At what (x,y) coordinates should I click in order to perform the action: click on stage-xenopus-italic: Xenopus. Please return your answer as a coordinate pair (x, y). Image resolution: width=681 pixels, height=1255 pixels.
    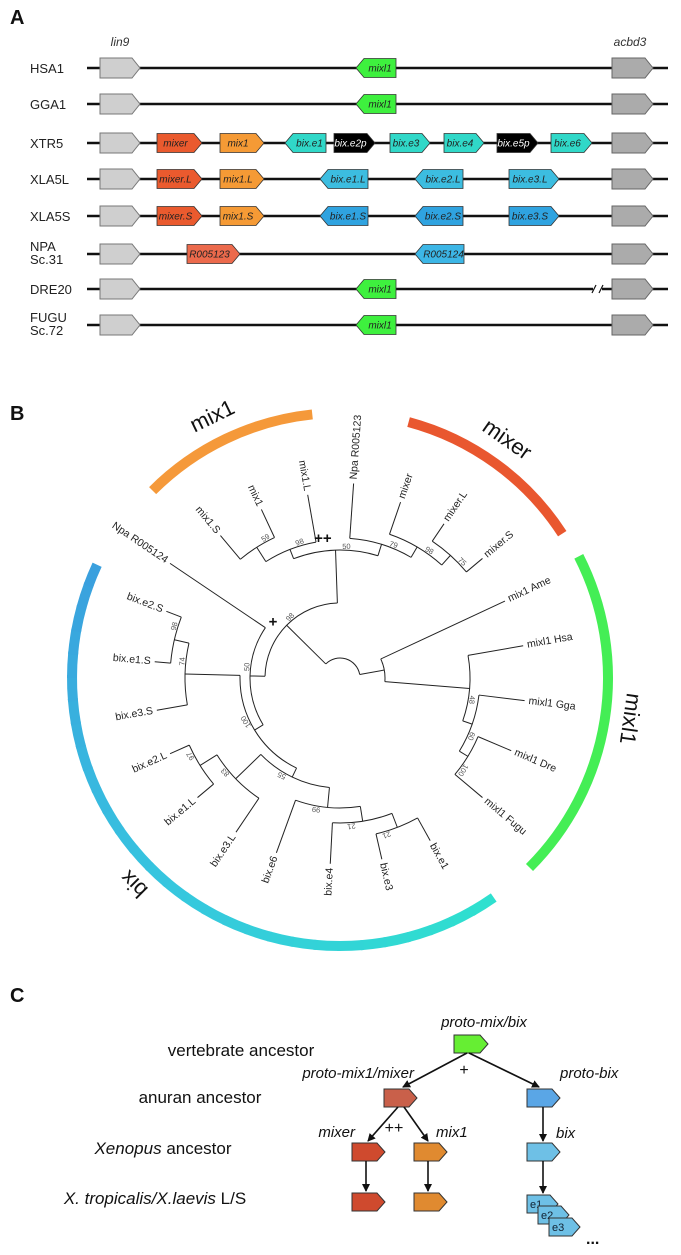
    Looking at the image, I should click on (127, 1148).